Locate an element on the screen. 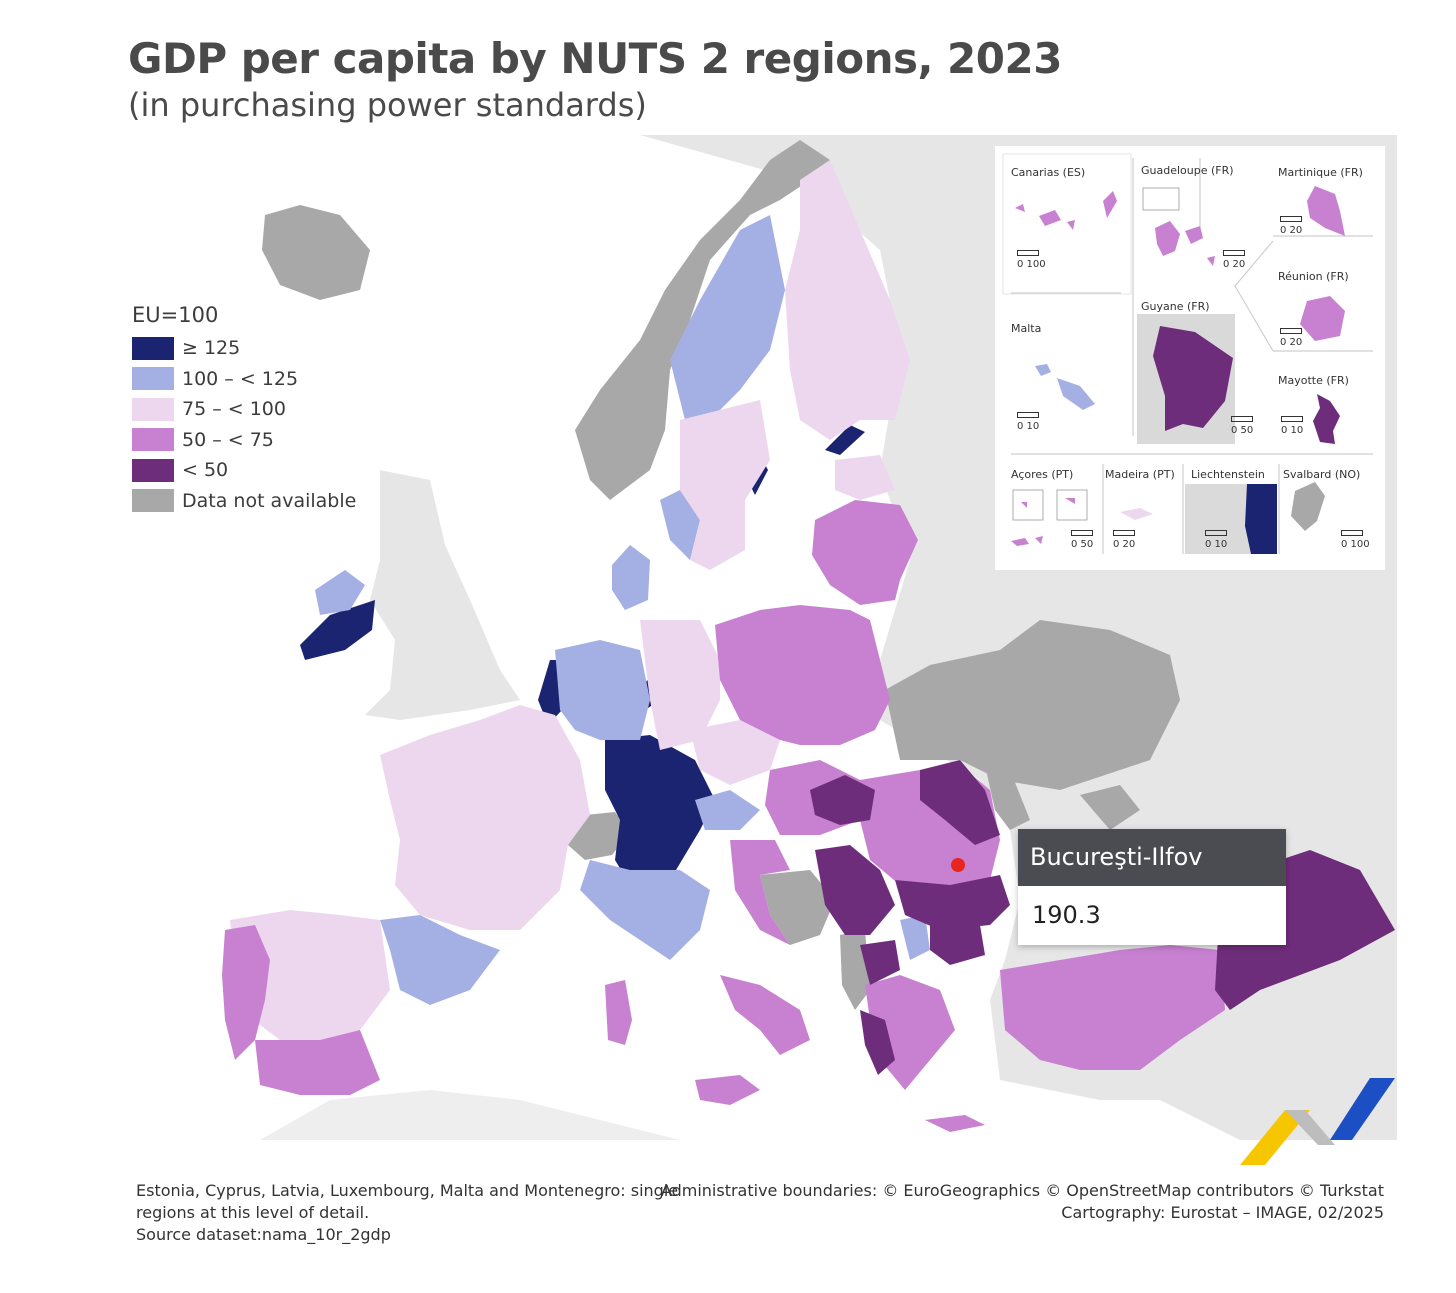  region-serbia is located at coordinates (855, 890).